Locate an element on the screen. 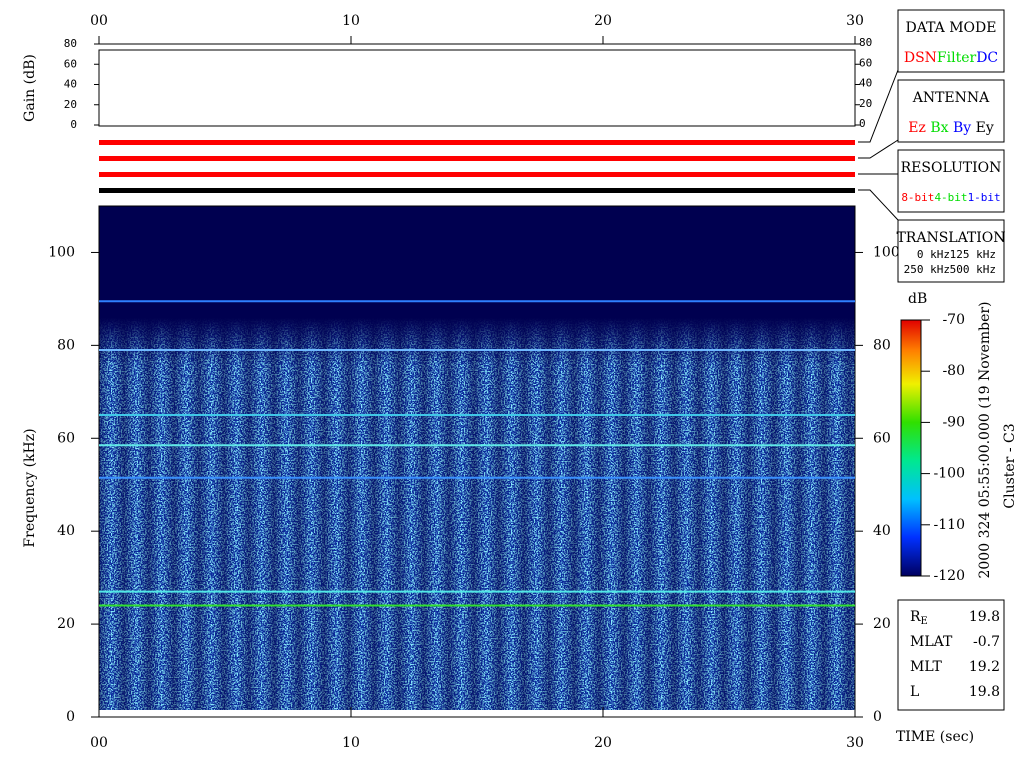 The image size is (1024, 768). orbit-label: RE is located at coordinates (919, 618).